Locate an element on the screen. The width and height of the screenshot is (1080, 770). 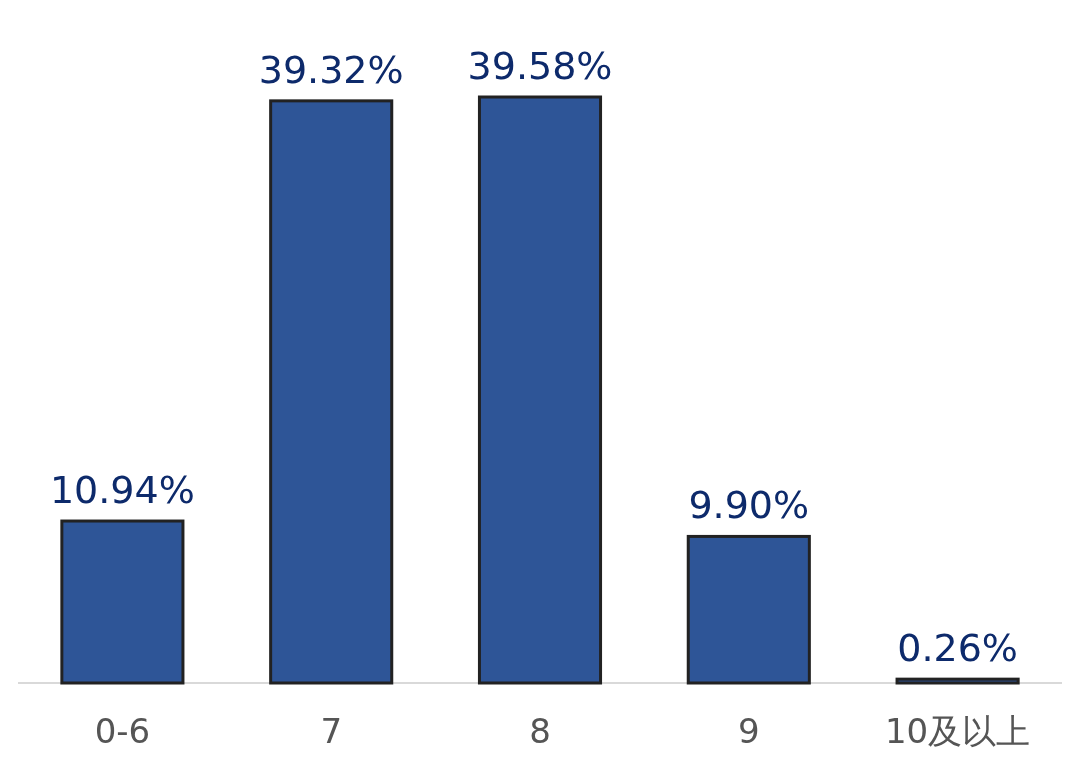
data-label: 39.58% is located at coordinates (540, 66).